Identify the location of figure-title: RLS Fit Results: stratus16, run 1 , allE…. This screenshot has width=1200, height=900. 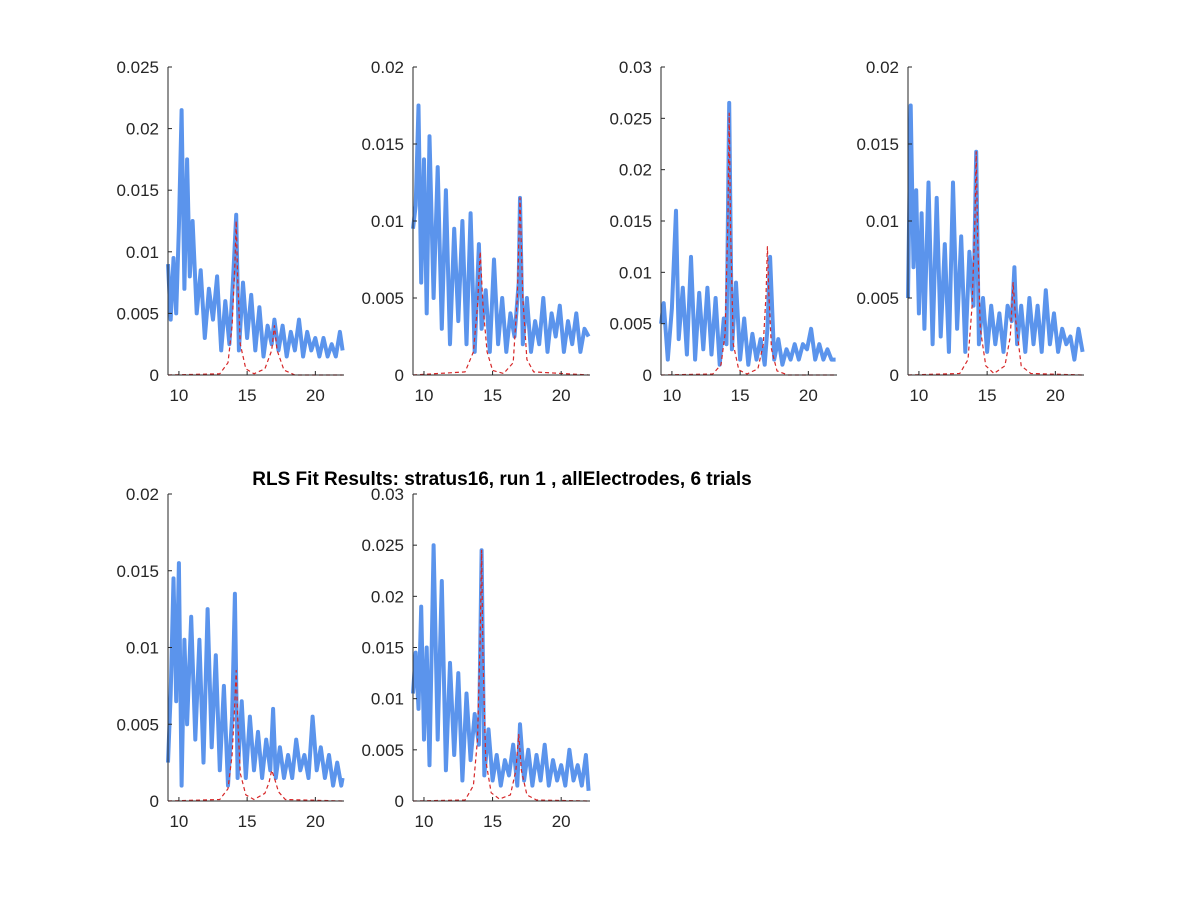
(501, 479).